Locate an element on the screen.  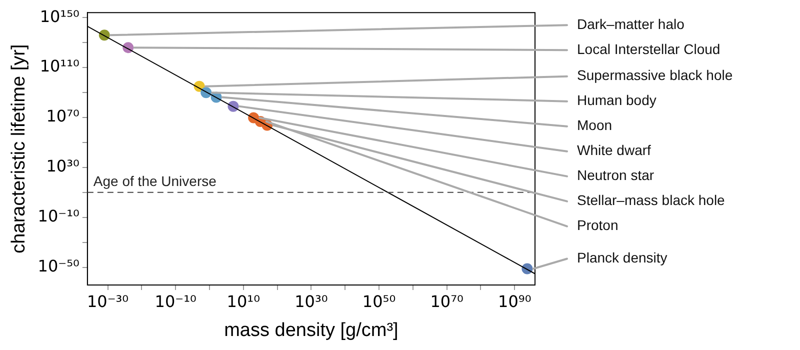
annotation: Supermassive black hole is located at coordinates (655, 75).